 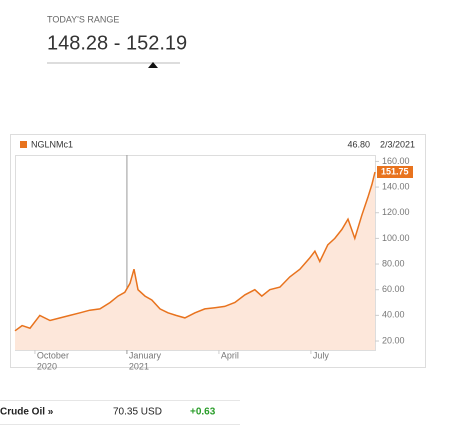 I want to click on y-tick-label: 100.00, so click(x=396, y=238).